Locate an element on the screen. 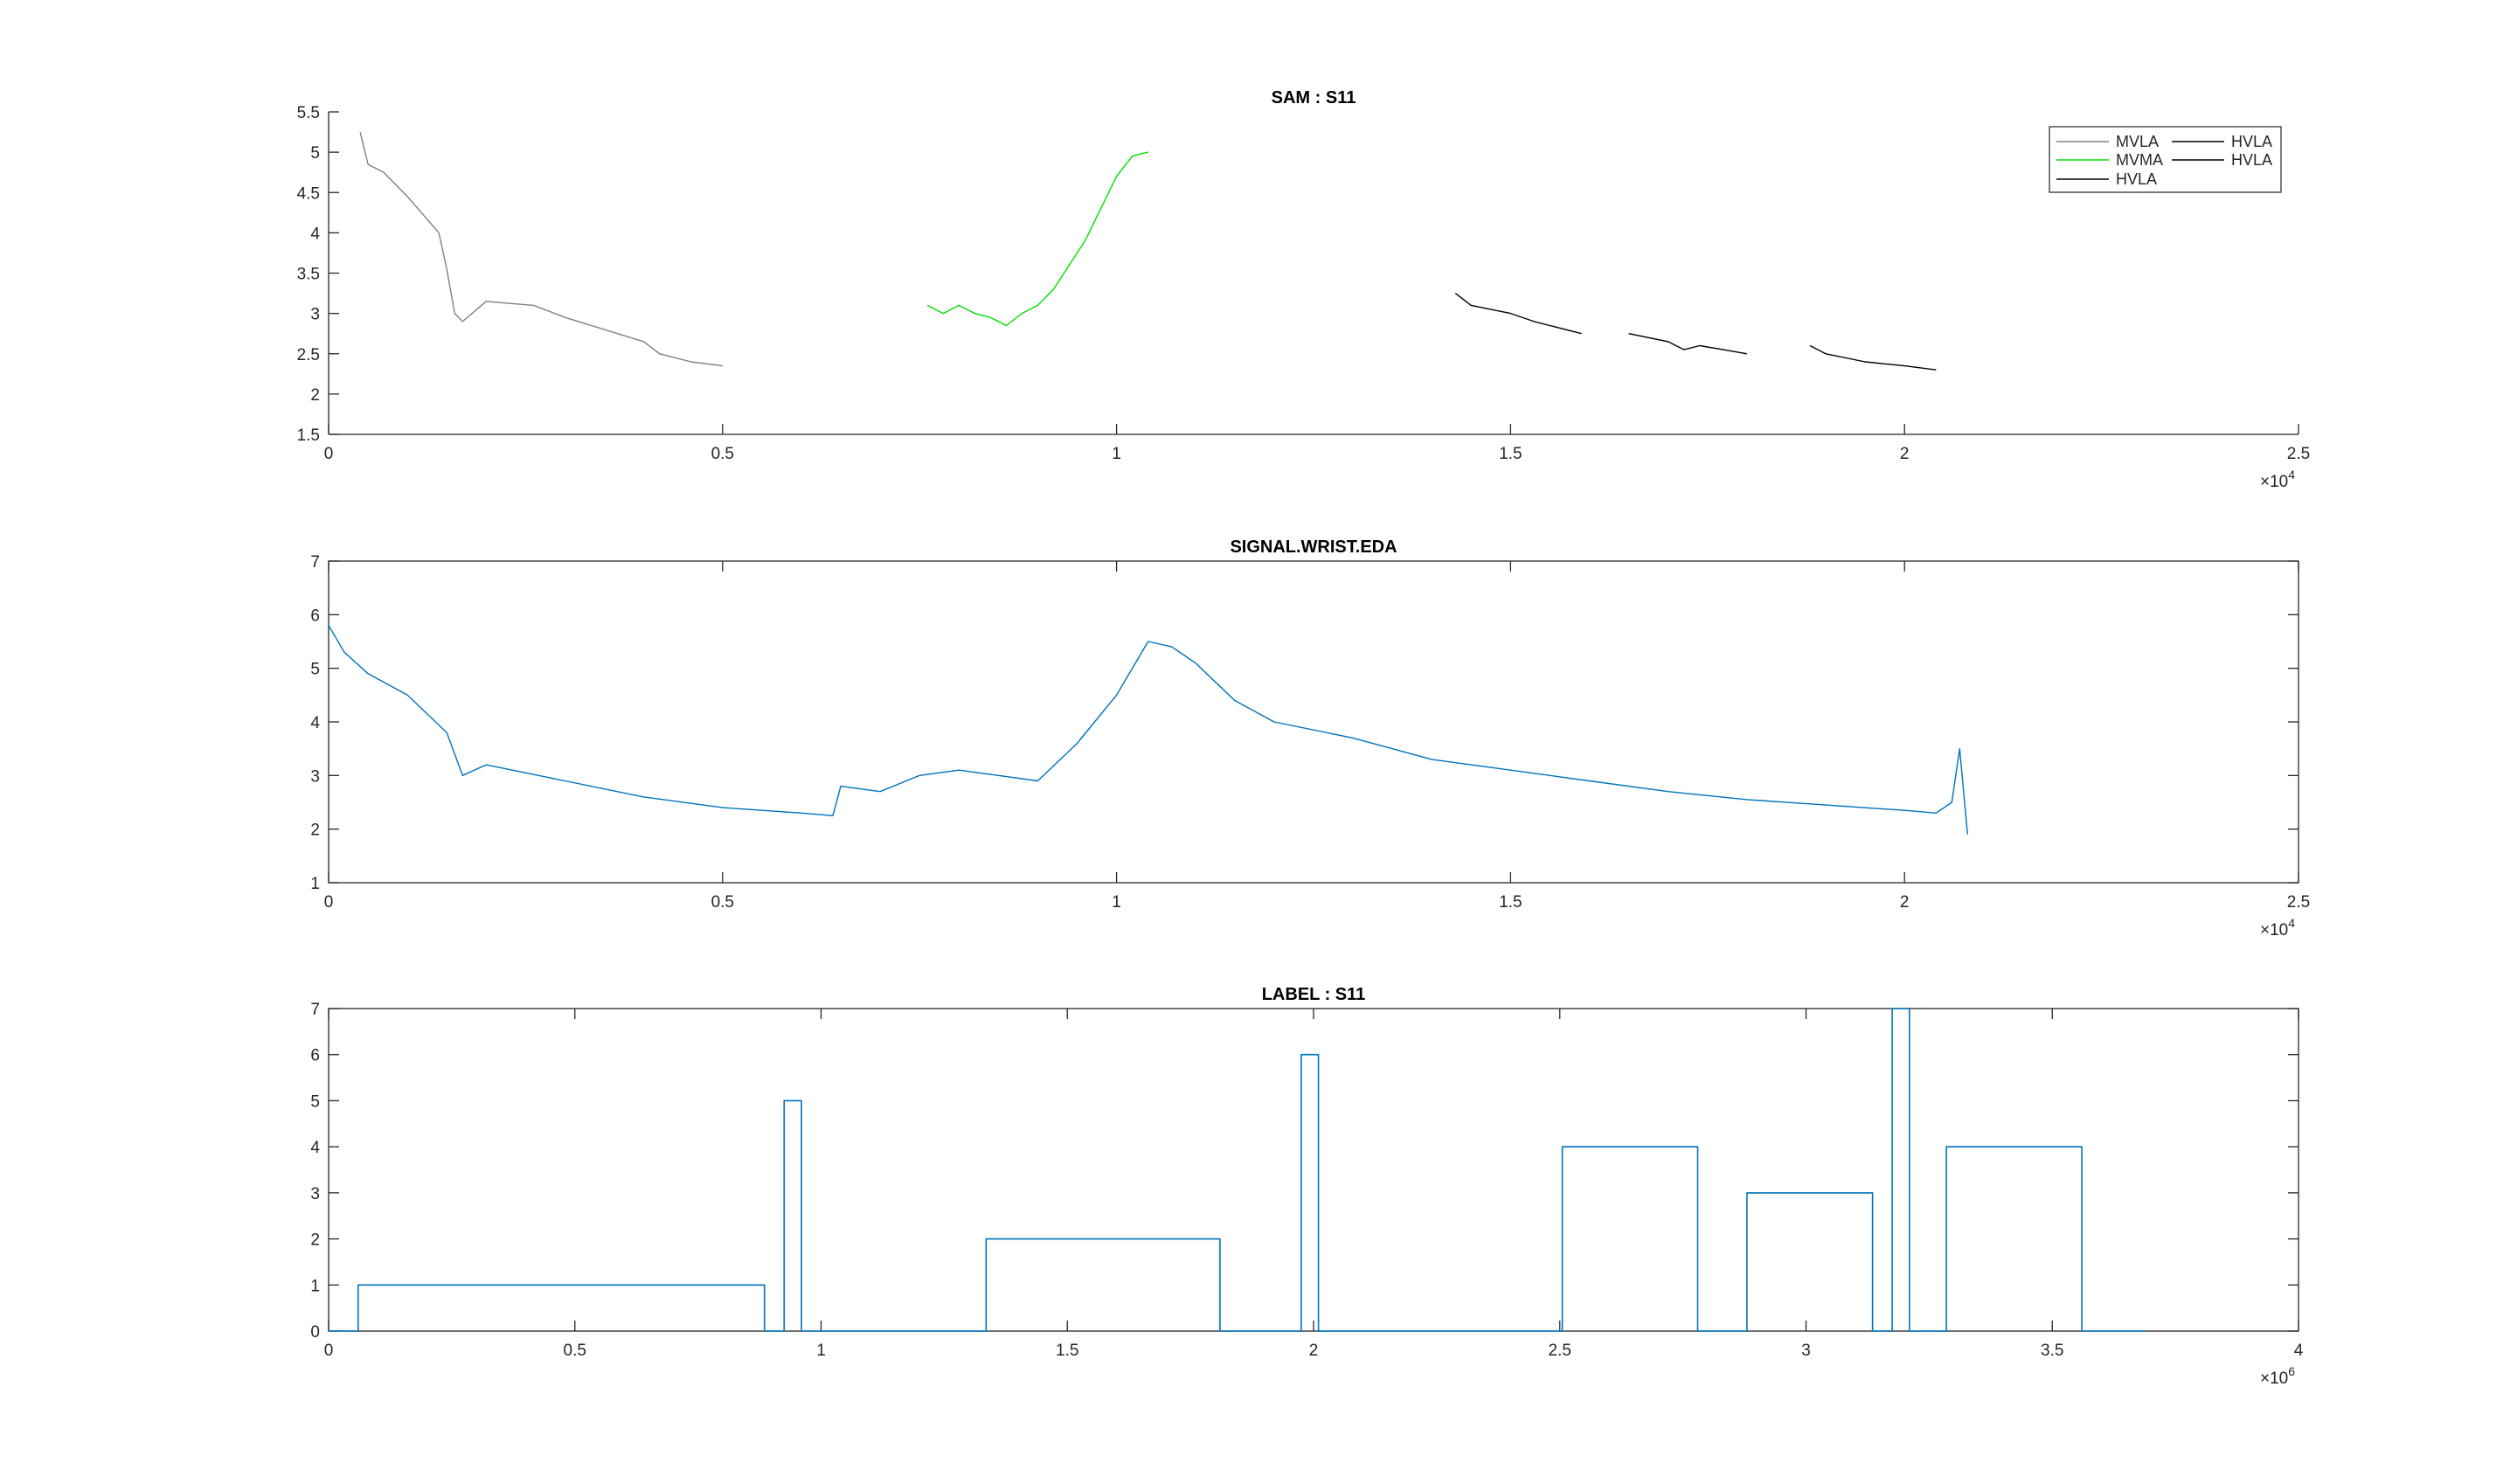 The width and height of the screenshot is (2517, 1484). y-tick-label: 5.5 is located at coordinates (308, 113).